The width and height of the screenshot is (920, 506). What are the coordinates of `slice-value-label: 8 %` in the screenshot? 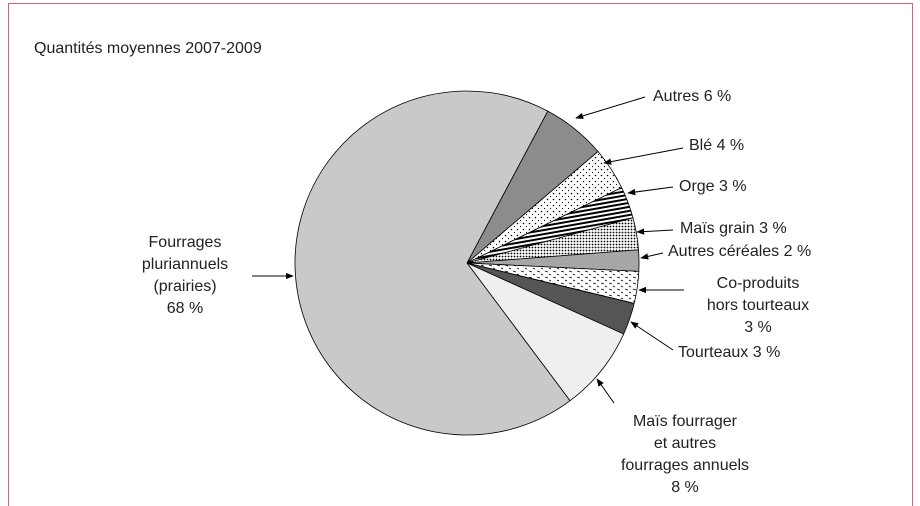 It's located at (685, 487).